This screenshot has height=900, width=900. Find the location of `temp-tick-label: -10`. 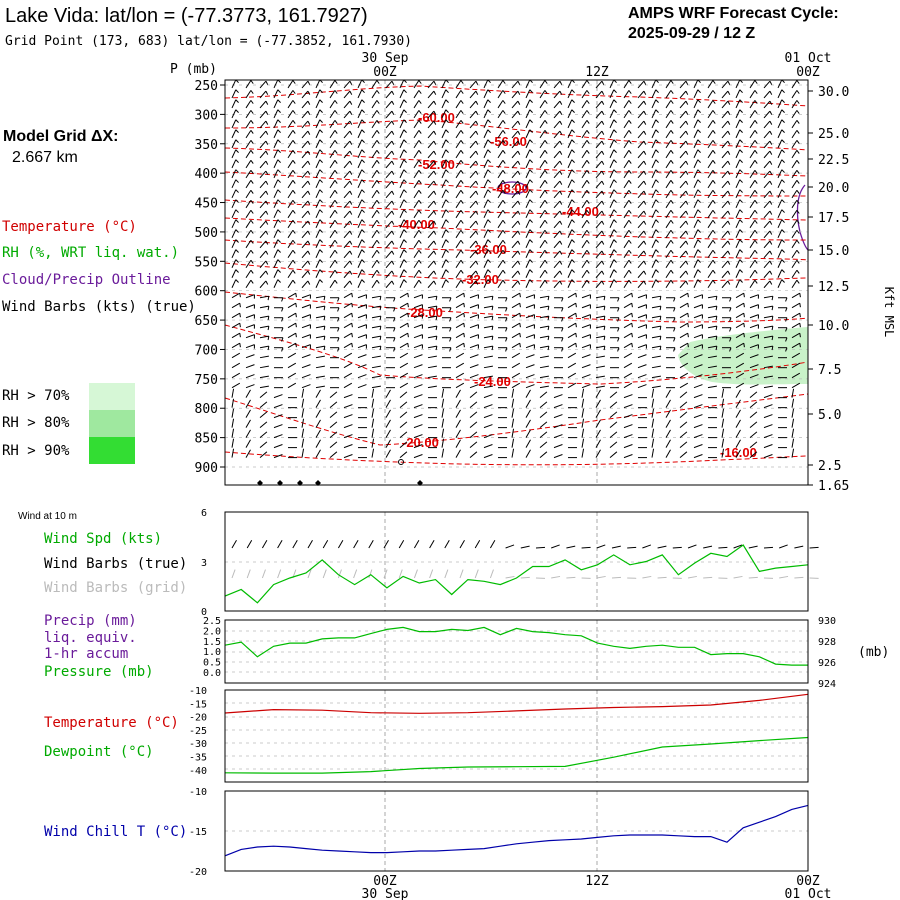

temp-tick-label: -10 is located at coordinates (198, 691).